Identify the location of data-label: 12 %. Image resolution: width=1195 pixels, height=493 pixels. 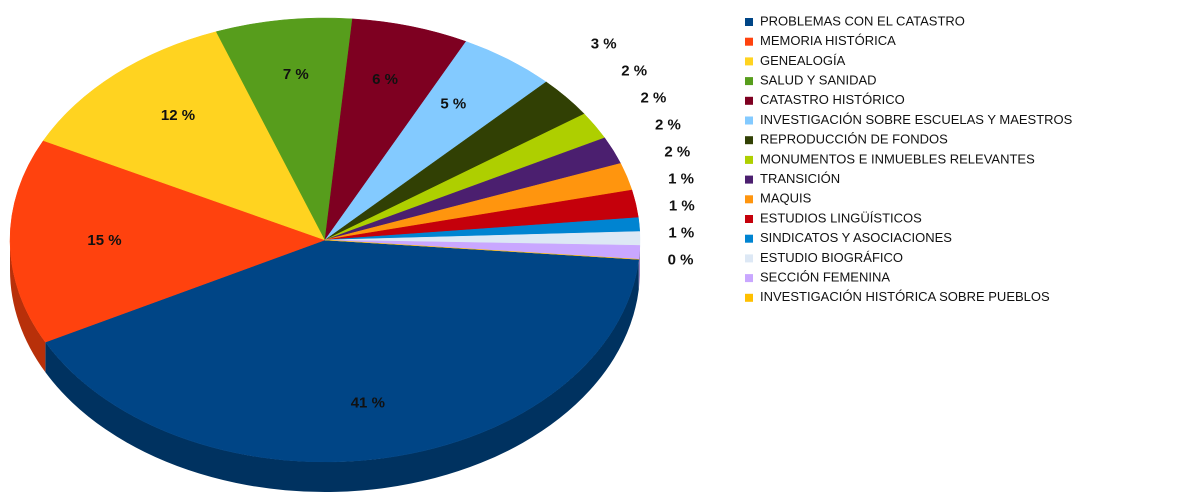
(178, 115).